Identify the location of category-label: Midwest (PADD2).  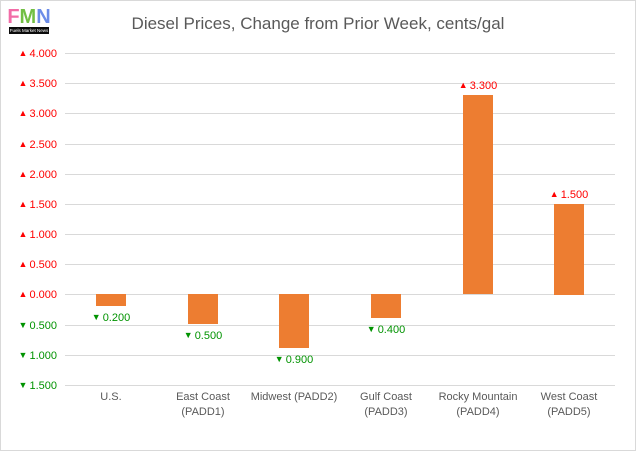
(294, 397).